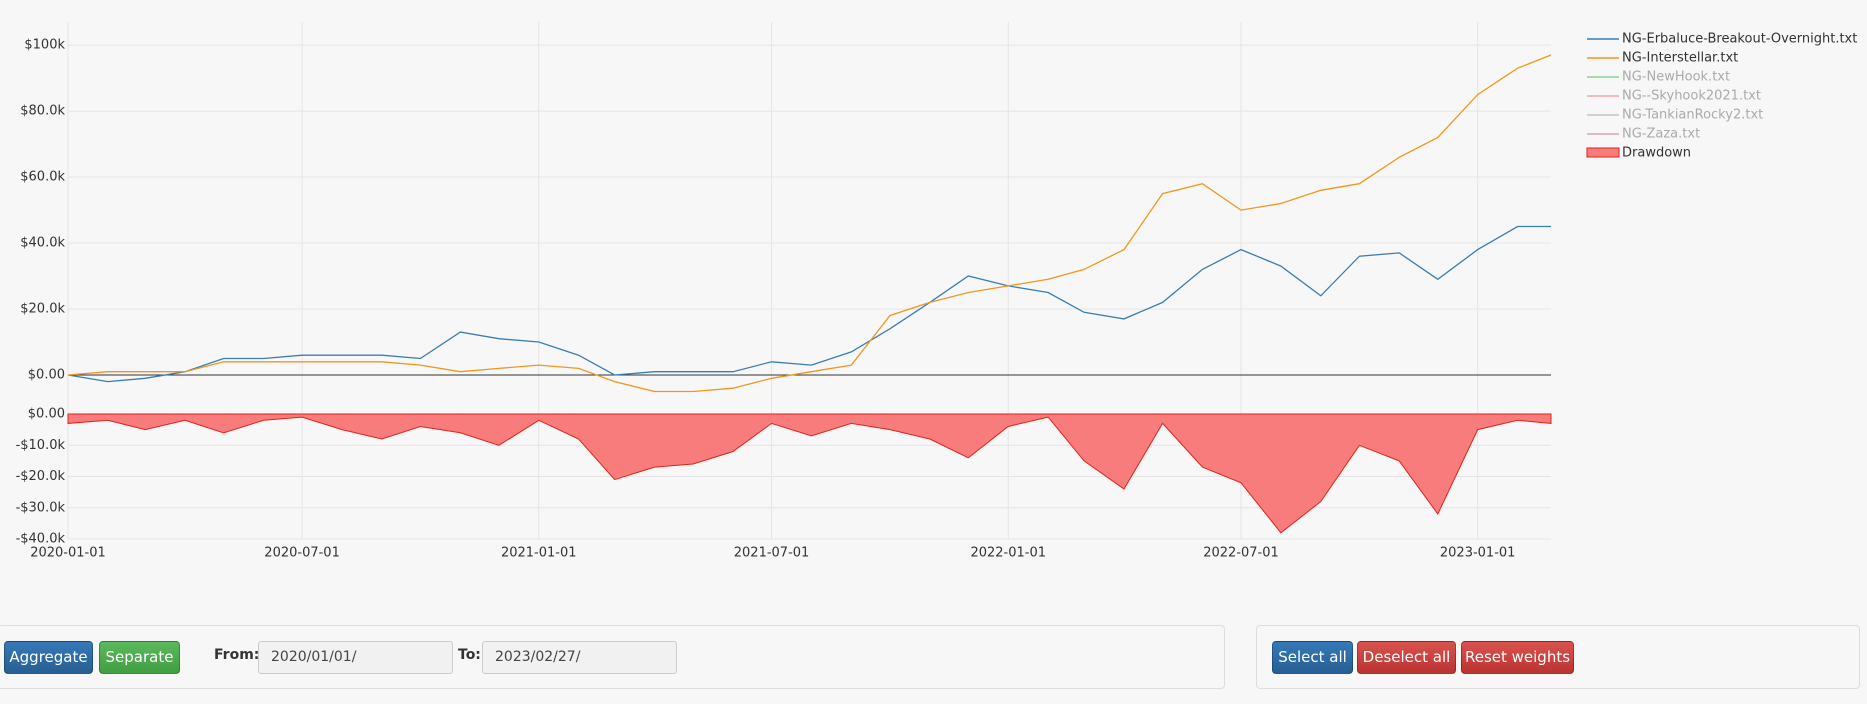  I want to click on x-tick-label: 2021-07-01, so click(772, 553).